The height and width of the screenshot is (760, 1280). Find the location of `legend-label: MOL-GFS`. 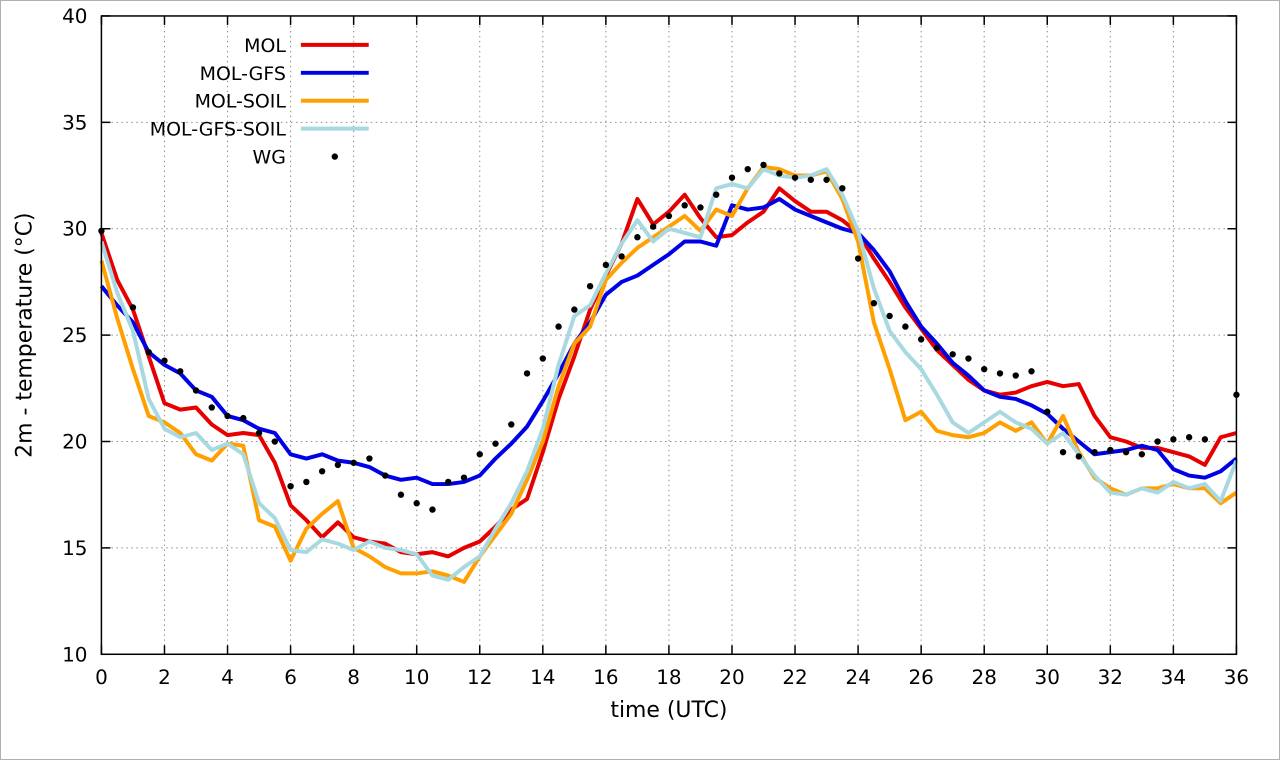

legend-label: MOL-GFS is located at coordinates (243, 74).